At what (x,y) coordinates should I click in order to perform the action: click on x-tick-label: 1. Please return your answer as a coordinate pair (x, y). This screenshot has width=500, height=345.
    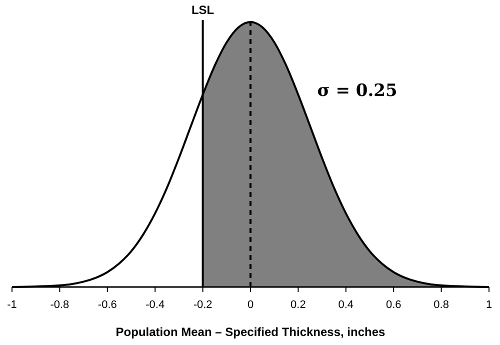
    Looking at the image, I should click on (489, 305).